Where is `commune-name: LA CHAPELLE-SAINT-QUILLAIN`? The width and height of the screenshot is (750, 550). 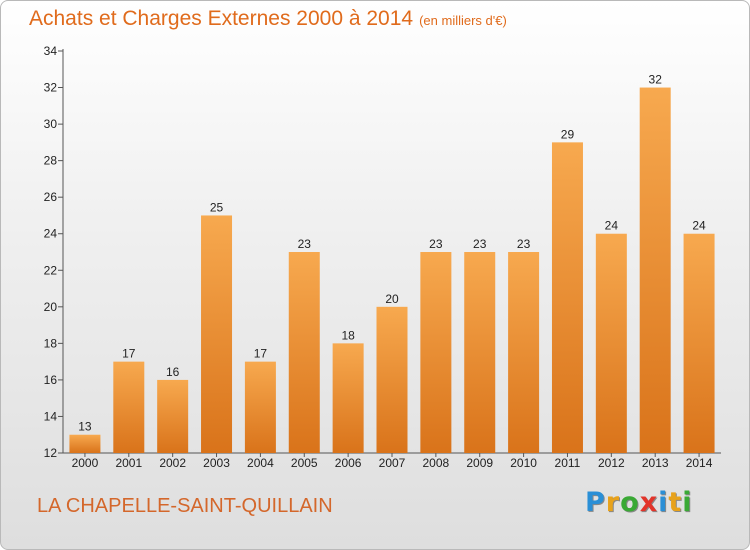 commune-name: LA CHAPELLE-SAINT-QUILLAIN is located at coordinates (185, 506).